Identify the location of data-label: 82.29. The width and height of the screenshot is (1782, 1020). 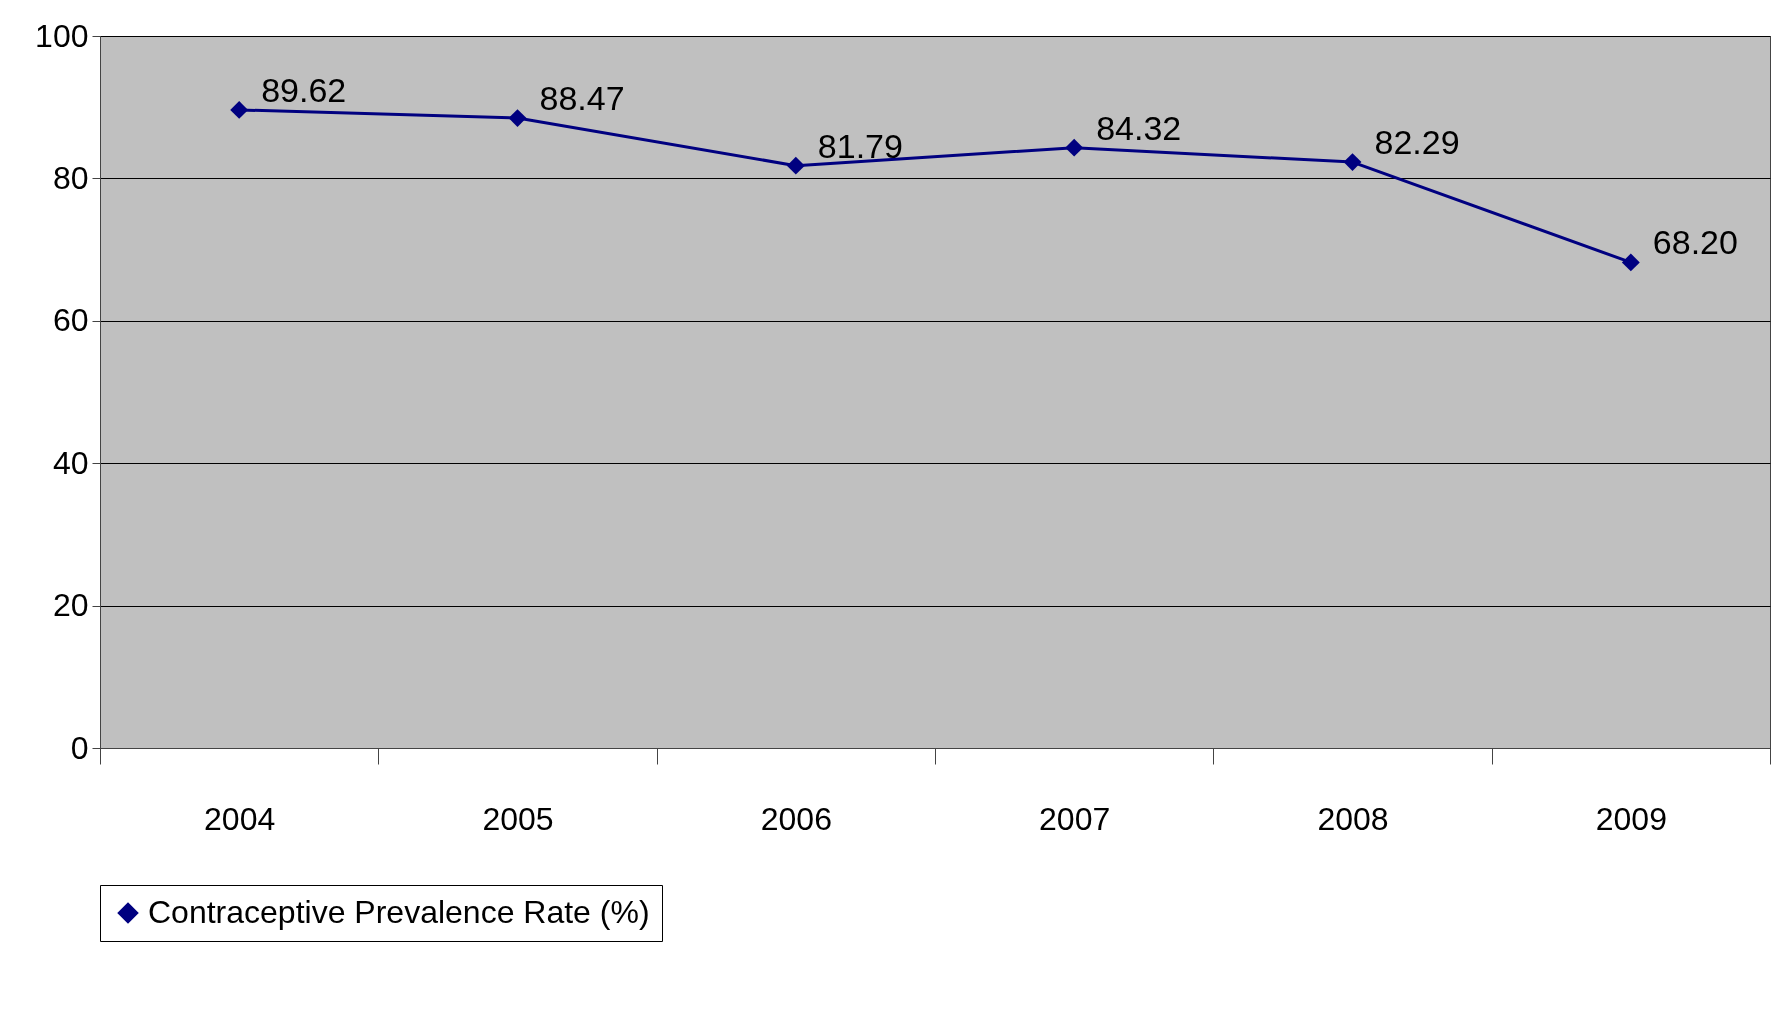
(1417, 142).